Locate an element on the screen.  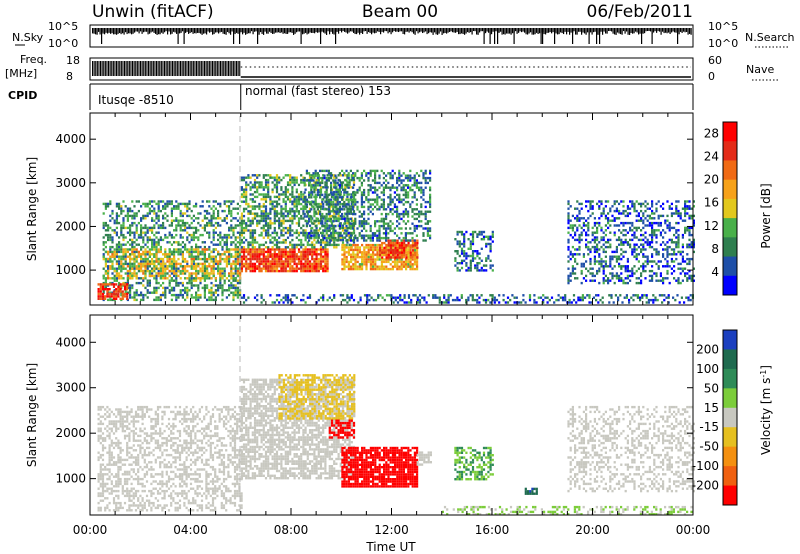
freq-tick-bottom: 8 is located at coordinates (69, 76).